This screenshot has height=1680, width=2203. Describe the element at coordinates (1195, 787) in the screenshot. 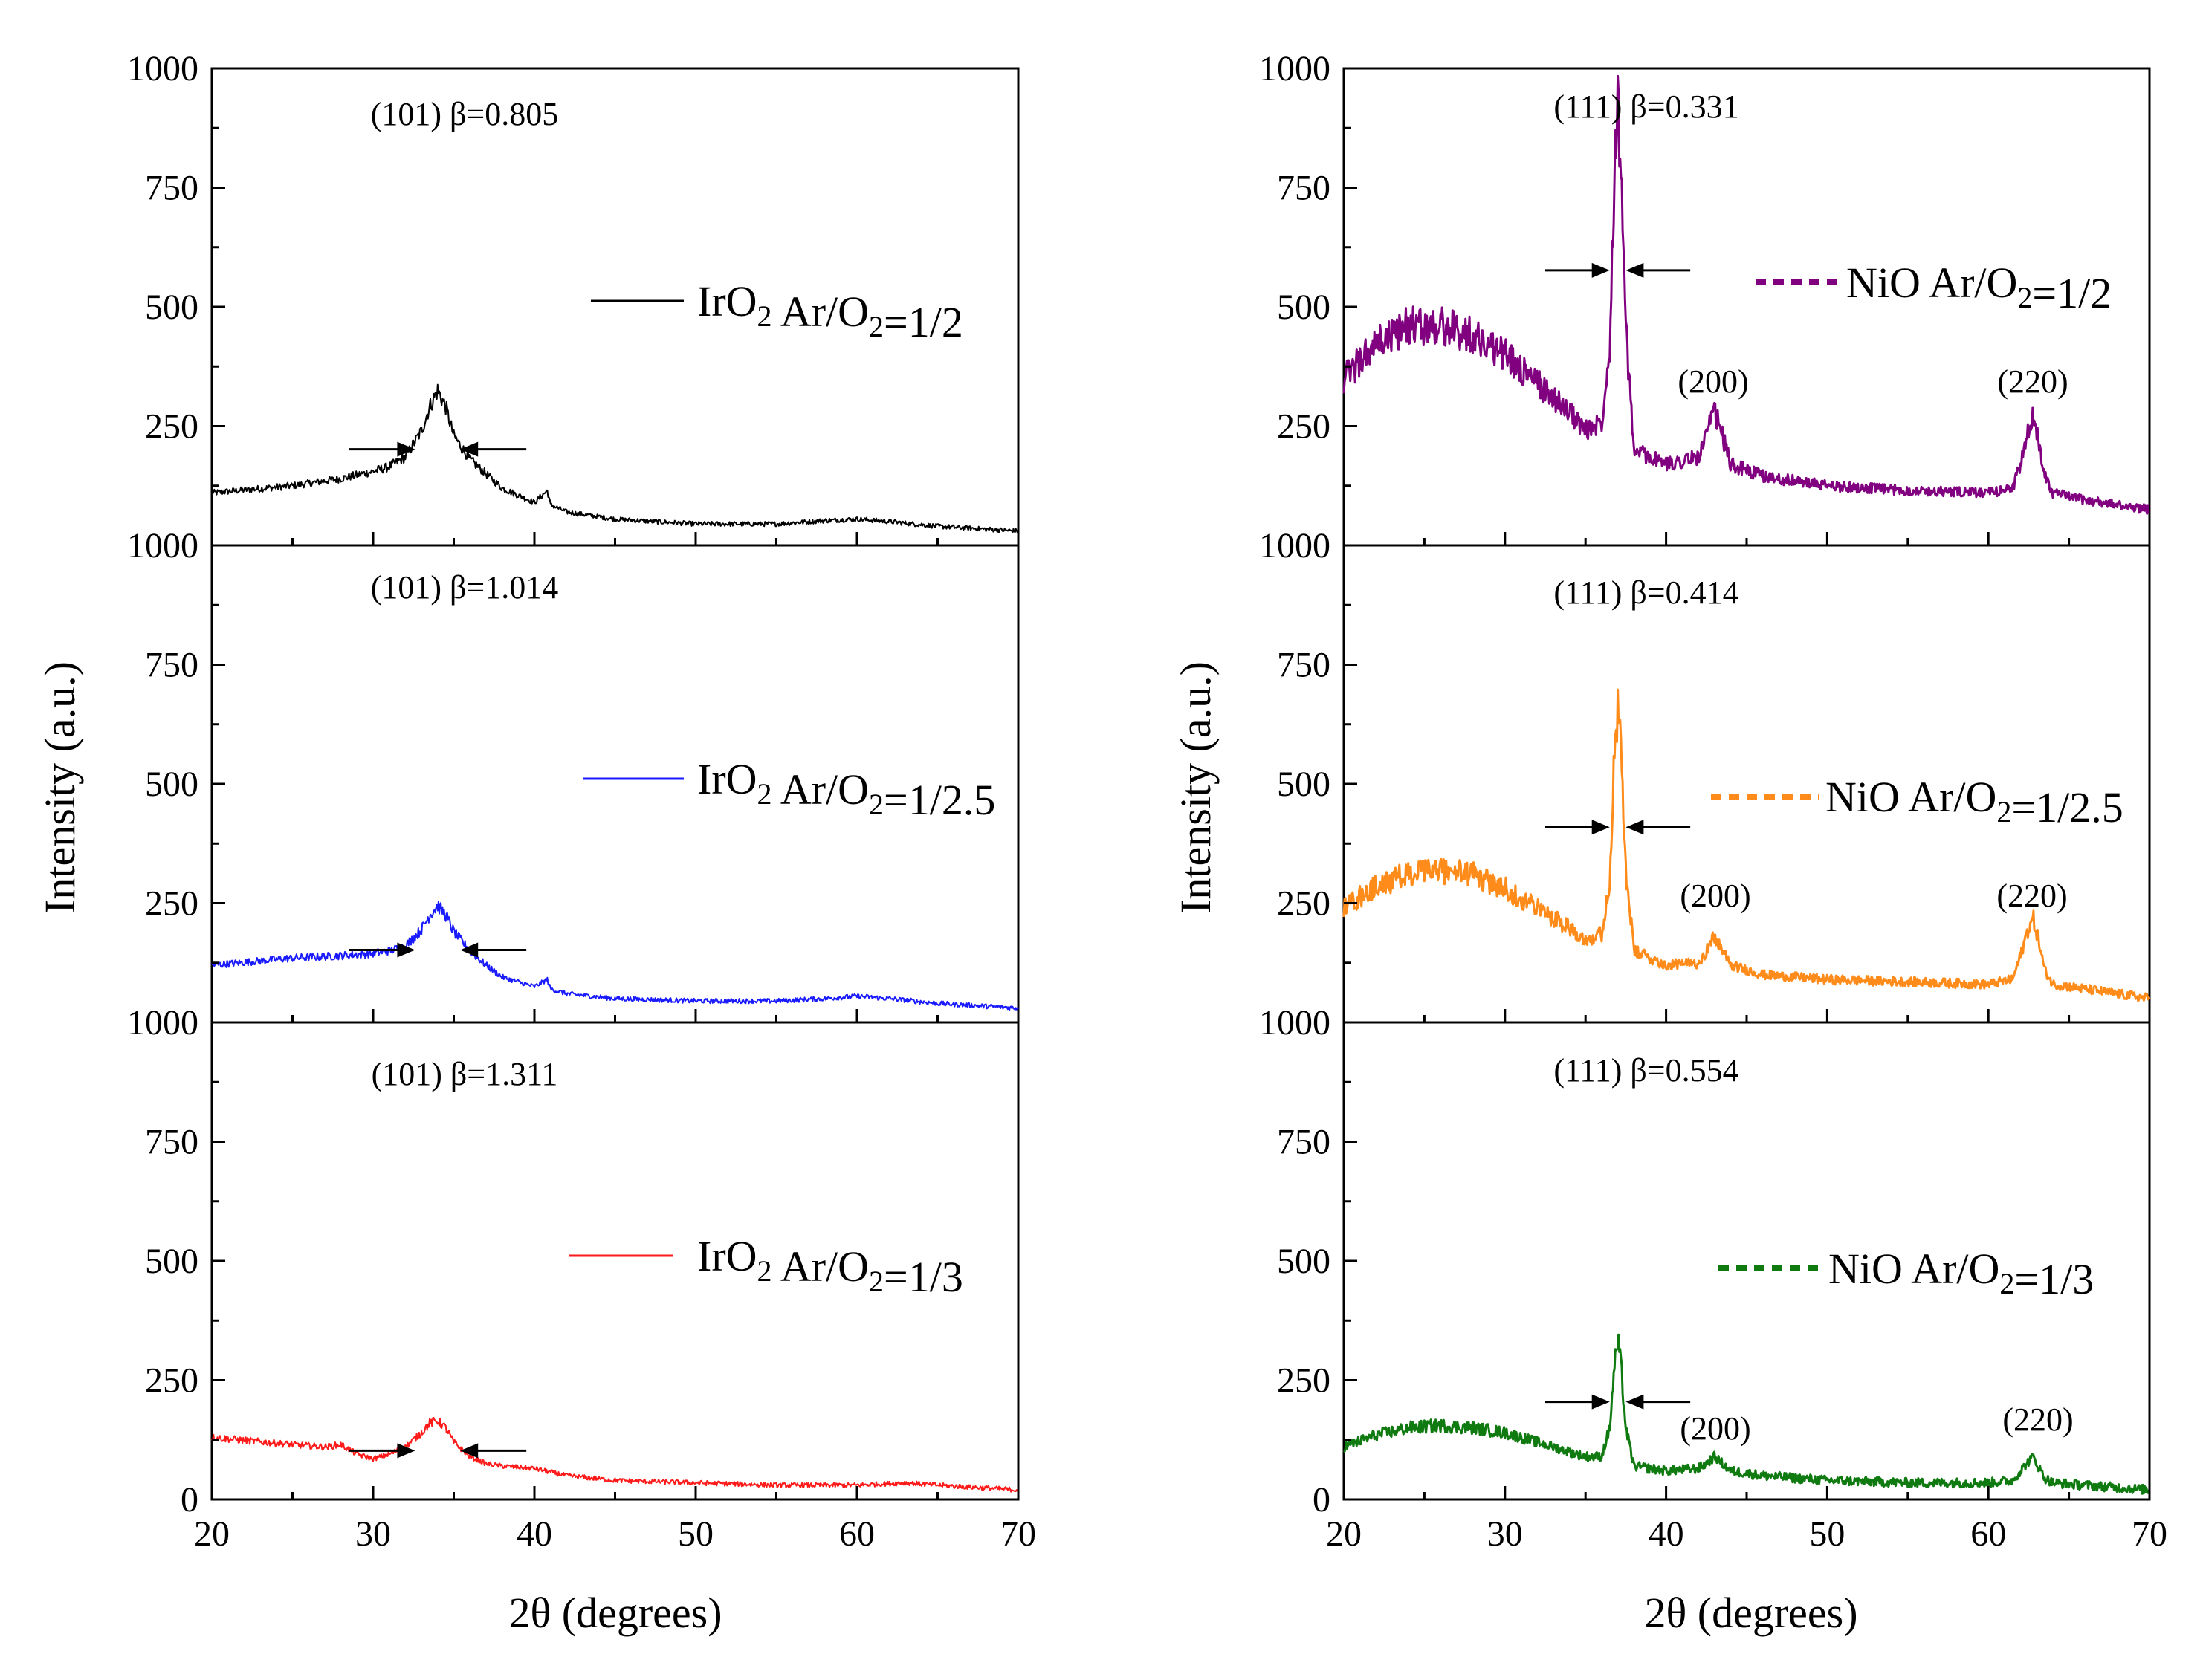

I see `right-y-axis-title: Intensity (a.u.)` at that location.